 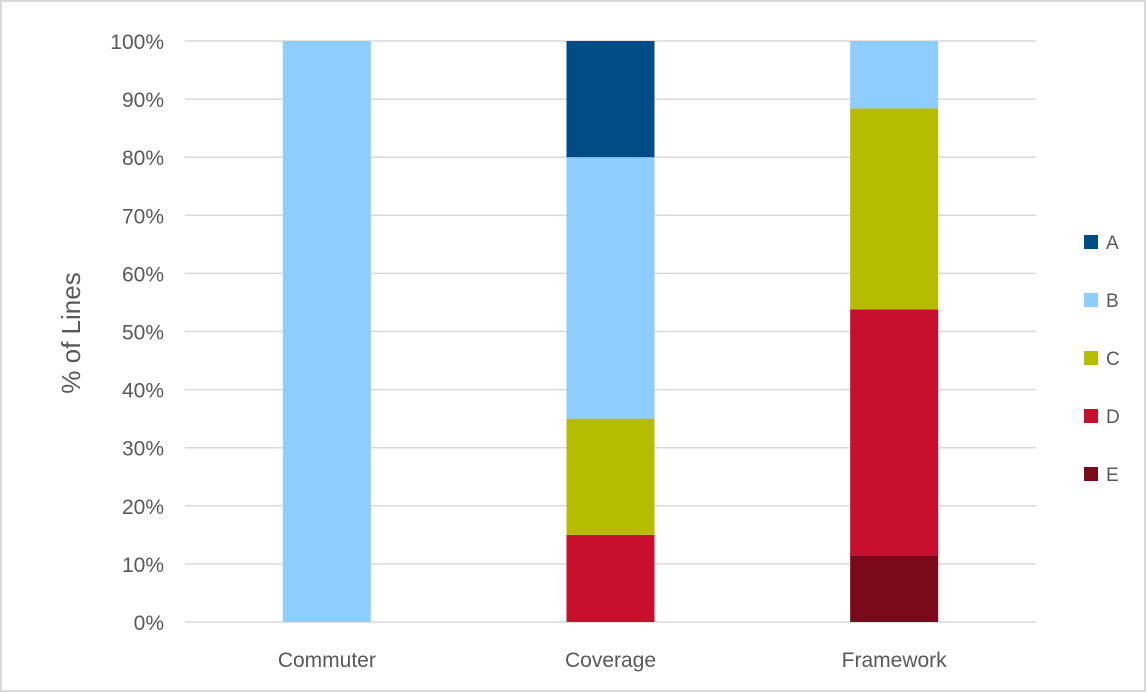 I want to click on y-tick-label: 20%, so click(x=143, y=507).